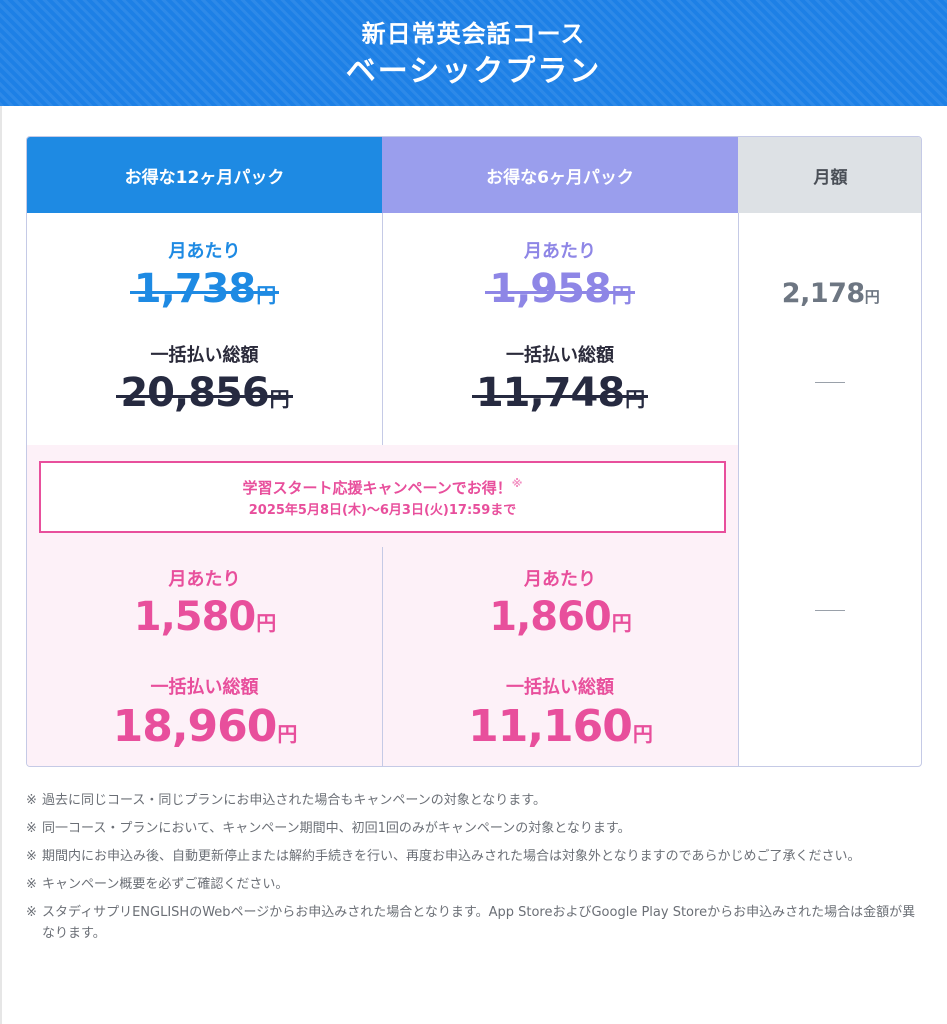 The height and width of the screenshot is (1024, 947). I want to click on note-item: ※ キャンペーン概要を必ずご確認ください。, so click(476, 884).